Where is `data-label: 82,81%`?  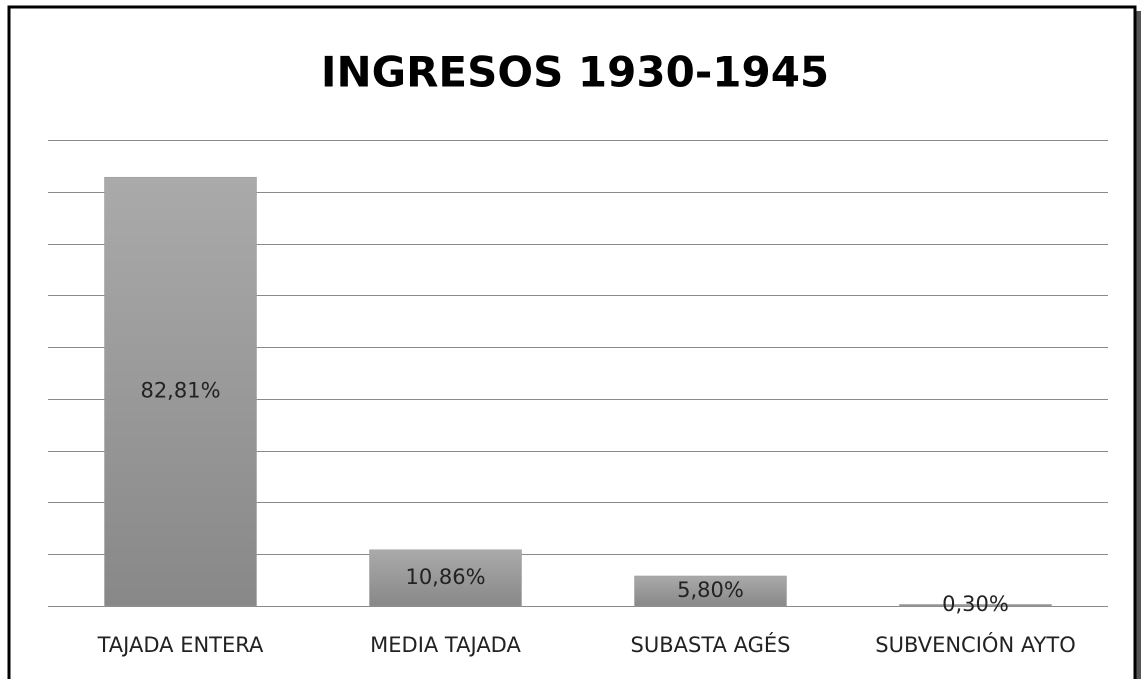
data-label: 82,81% is located at coordinates (180, 391).